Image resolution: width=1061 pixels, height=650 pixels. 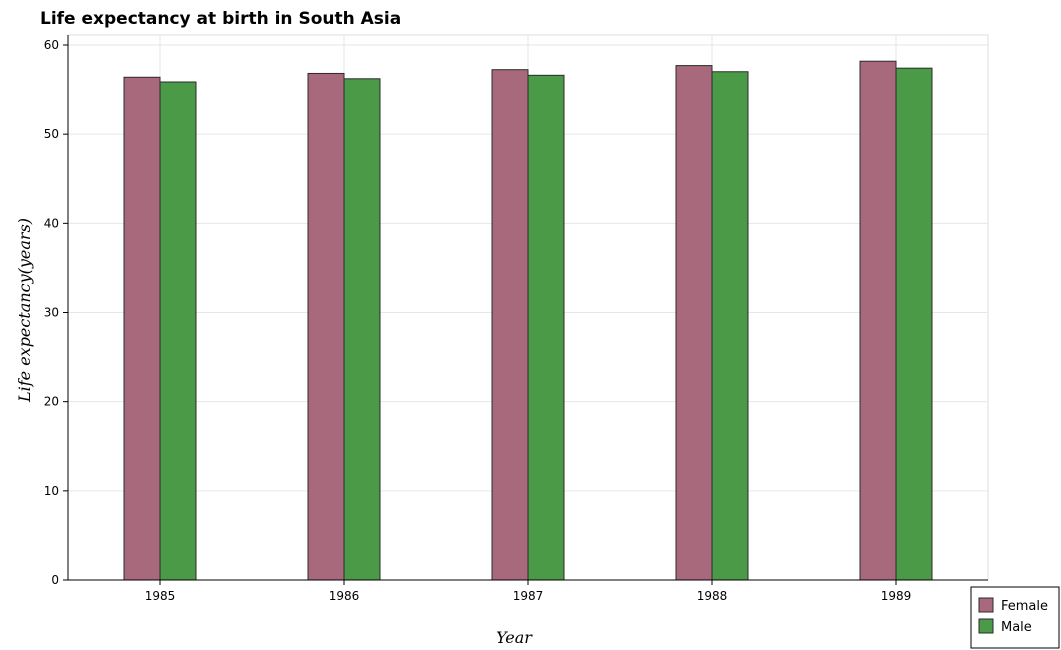 I want to click on legend-swatch-female, so click(x=986, y=605).